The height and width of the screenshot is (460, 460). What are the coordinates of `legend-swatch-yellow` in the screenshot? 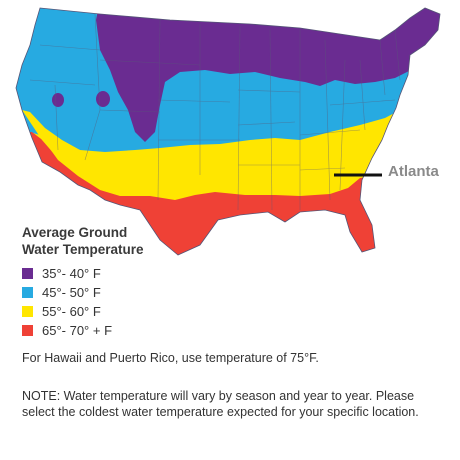 It's located at (27, 311).